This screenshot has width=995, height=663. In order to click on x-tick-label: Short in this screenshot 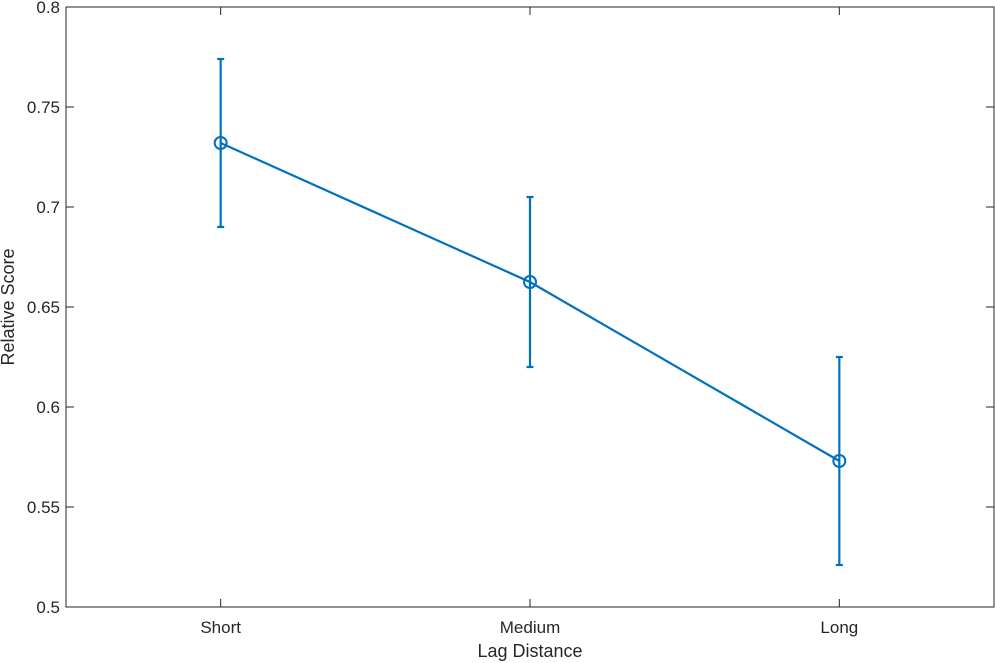, I will do `click(220, 627)`.